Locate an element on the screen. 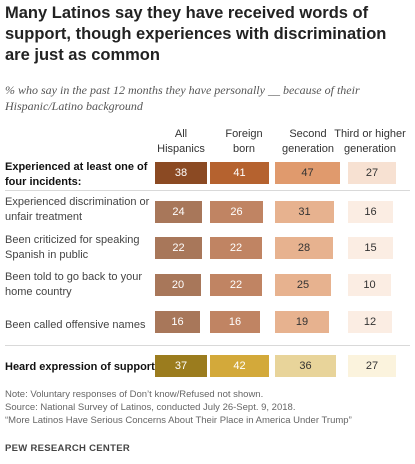 This screenshot has width=415, height=464. column-header-line: Third or higher is located at coordinates (370, 134).